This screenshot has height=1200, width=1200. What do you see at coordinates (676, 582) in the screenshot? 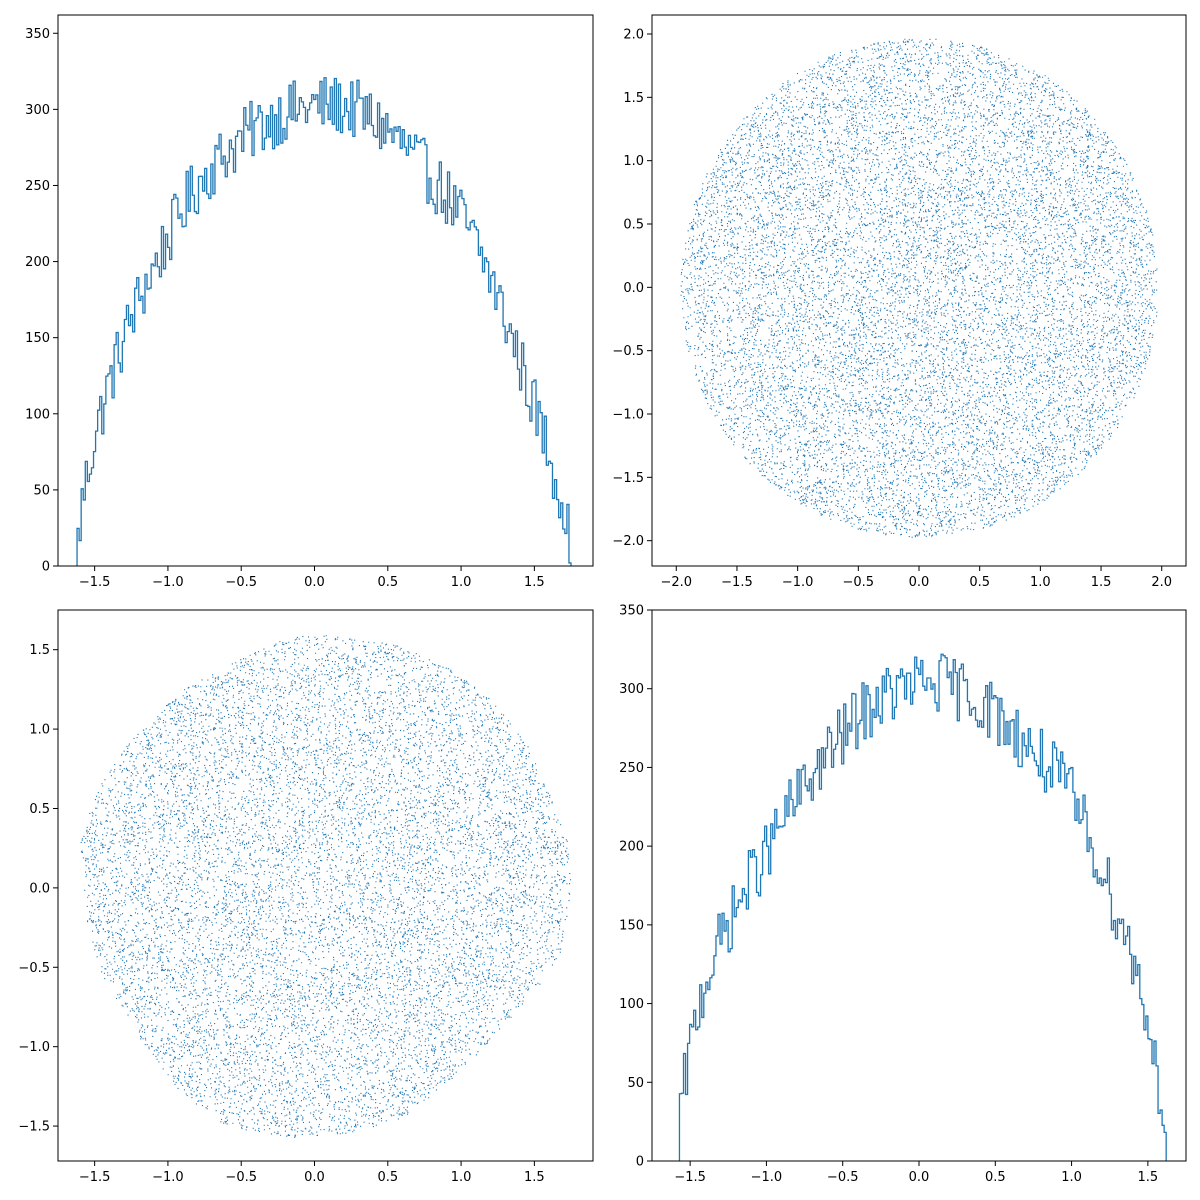
I see `x-tick-label: −2.0` at bounding box center [676, 582].